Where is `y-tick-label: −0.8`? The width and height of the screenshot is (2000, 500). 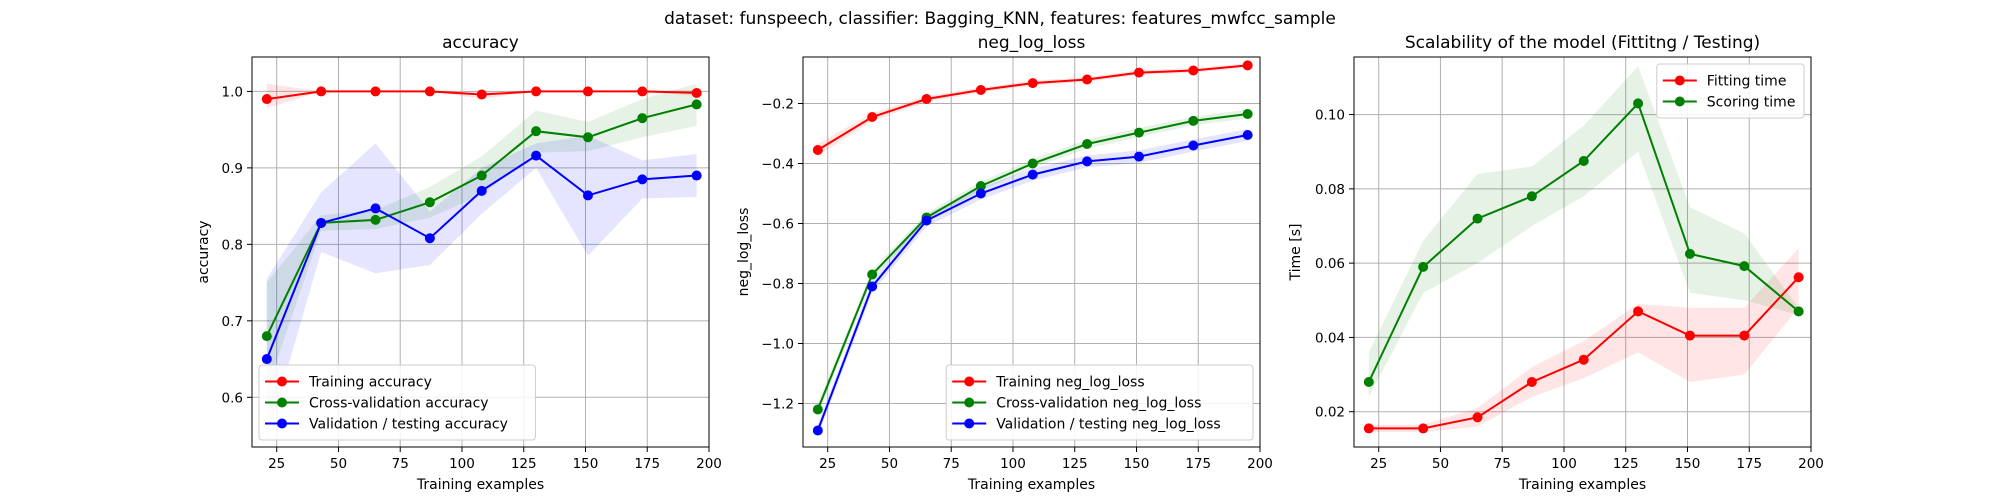
y-tick-label: −0.8 is located at coordinates (777, 285).